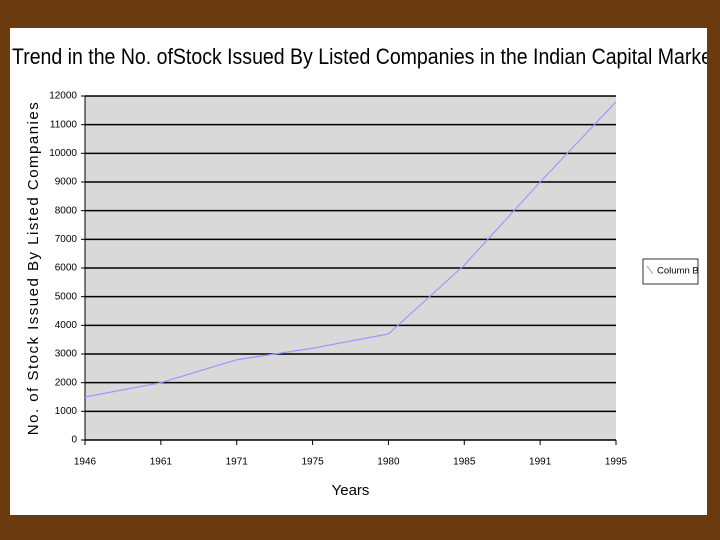 This screenshot has width=720, height=540. Describe the element at coordinates (312, 462) in the screenshot. I see `x-tick-label: 1975` at that location.